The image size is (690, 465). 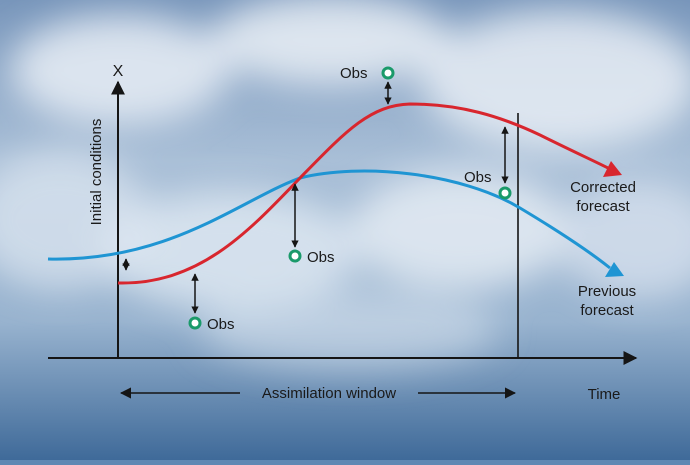 I want to click on corrected-forecast-label-line1: Corrected, so click(x=603, y=187).